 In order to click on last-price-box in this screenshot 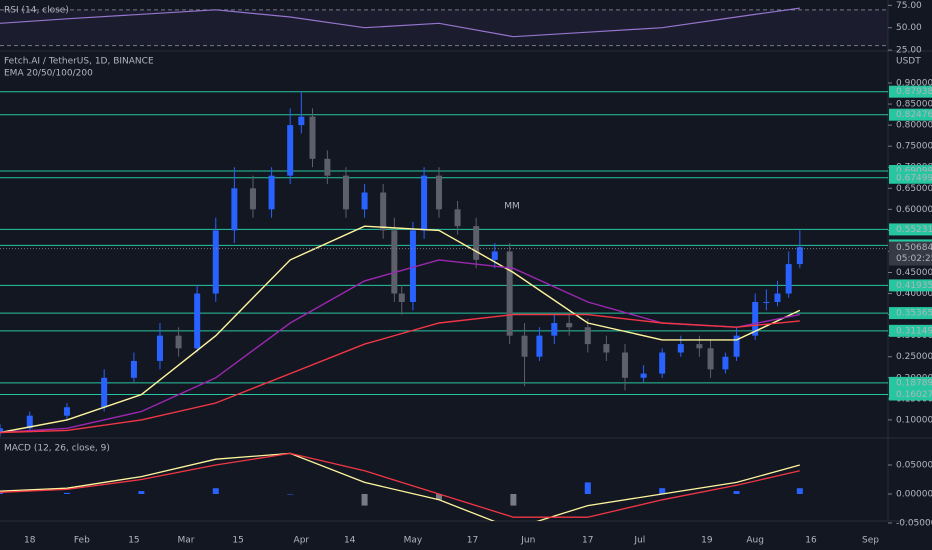, I will do `click(910, 253)`.